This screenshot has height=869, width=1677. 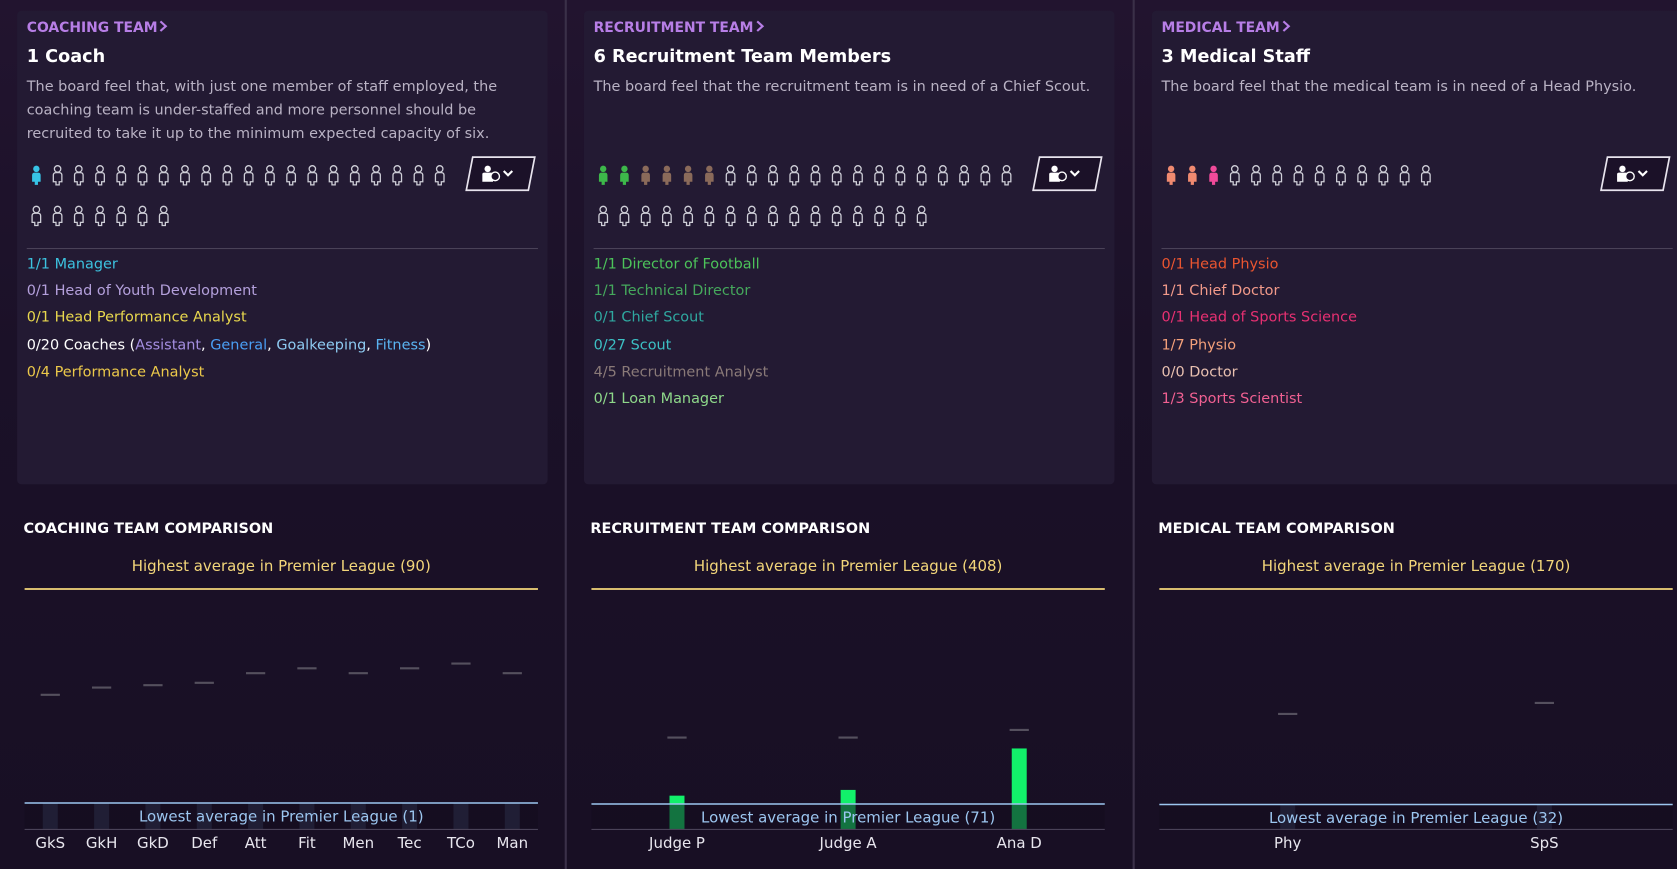 I want to click on staff-role: 0/1 Head Physio, so click(x=1219, y=263).